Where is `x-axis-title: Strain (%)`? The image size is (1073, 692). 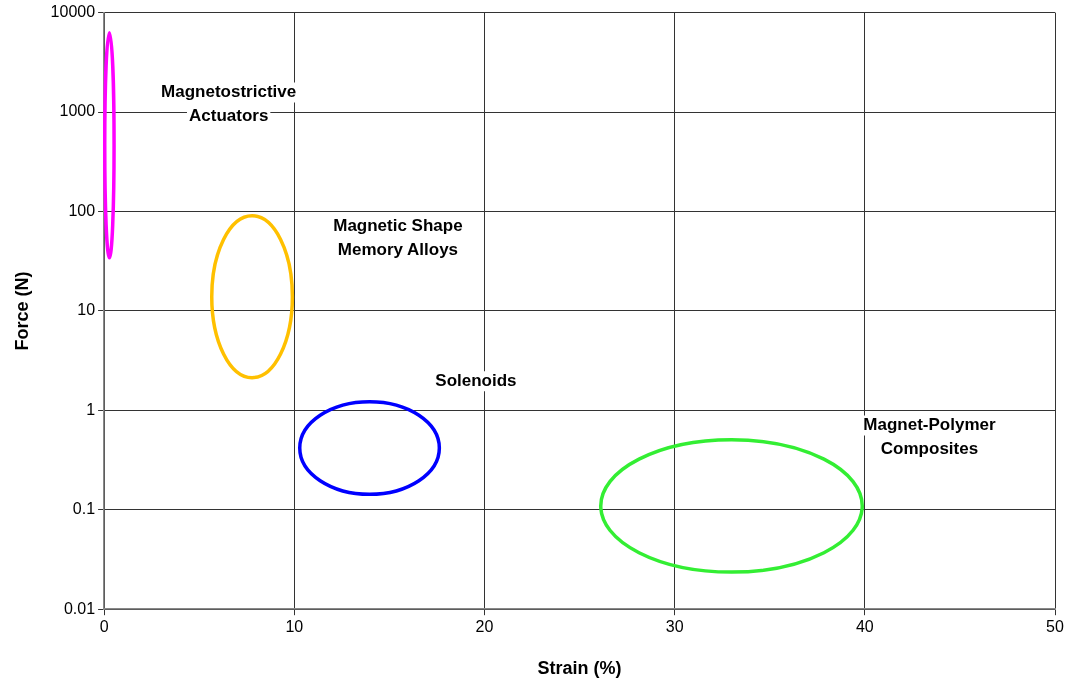
x-axis-title: Strain (%) is located at coordinates (579, 668).